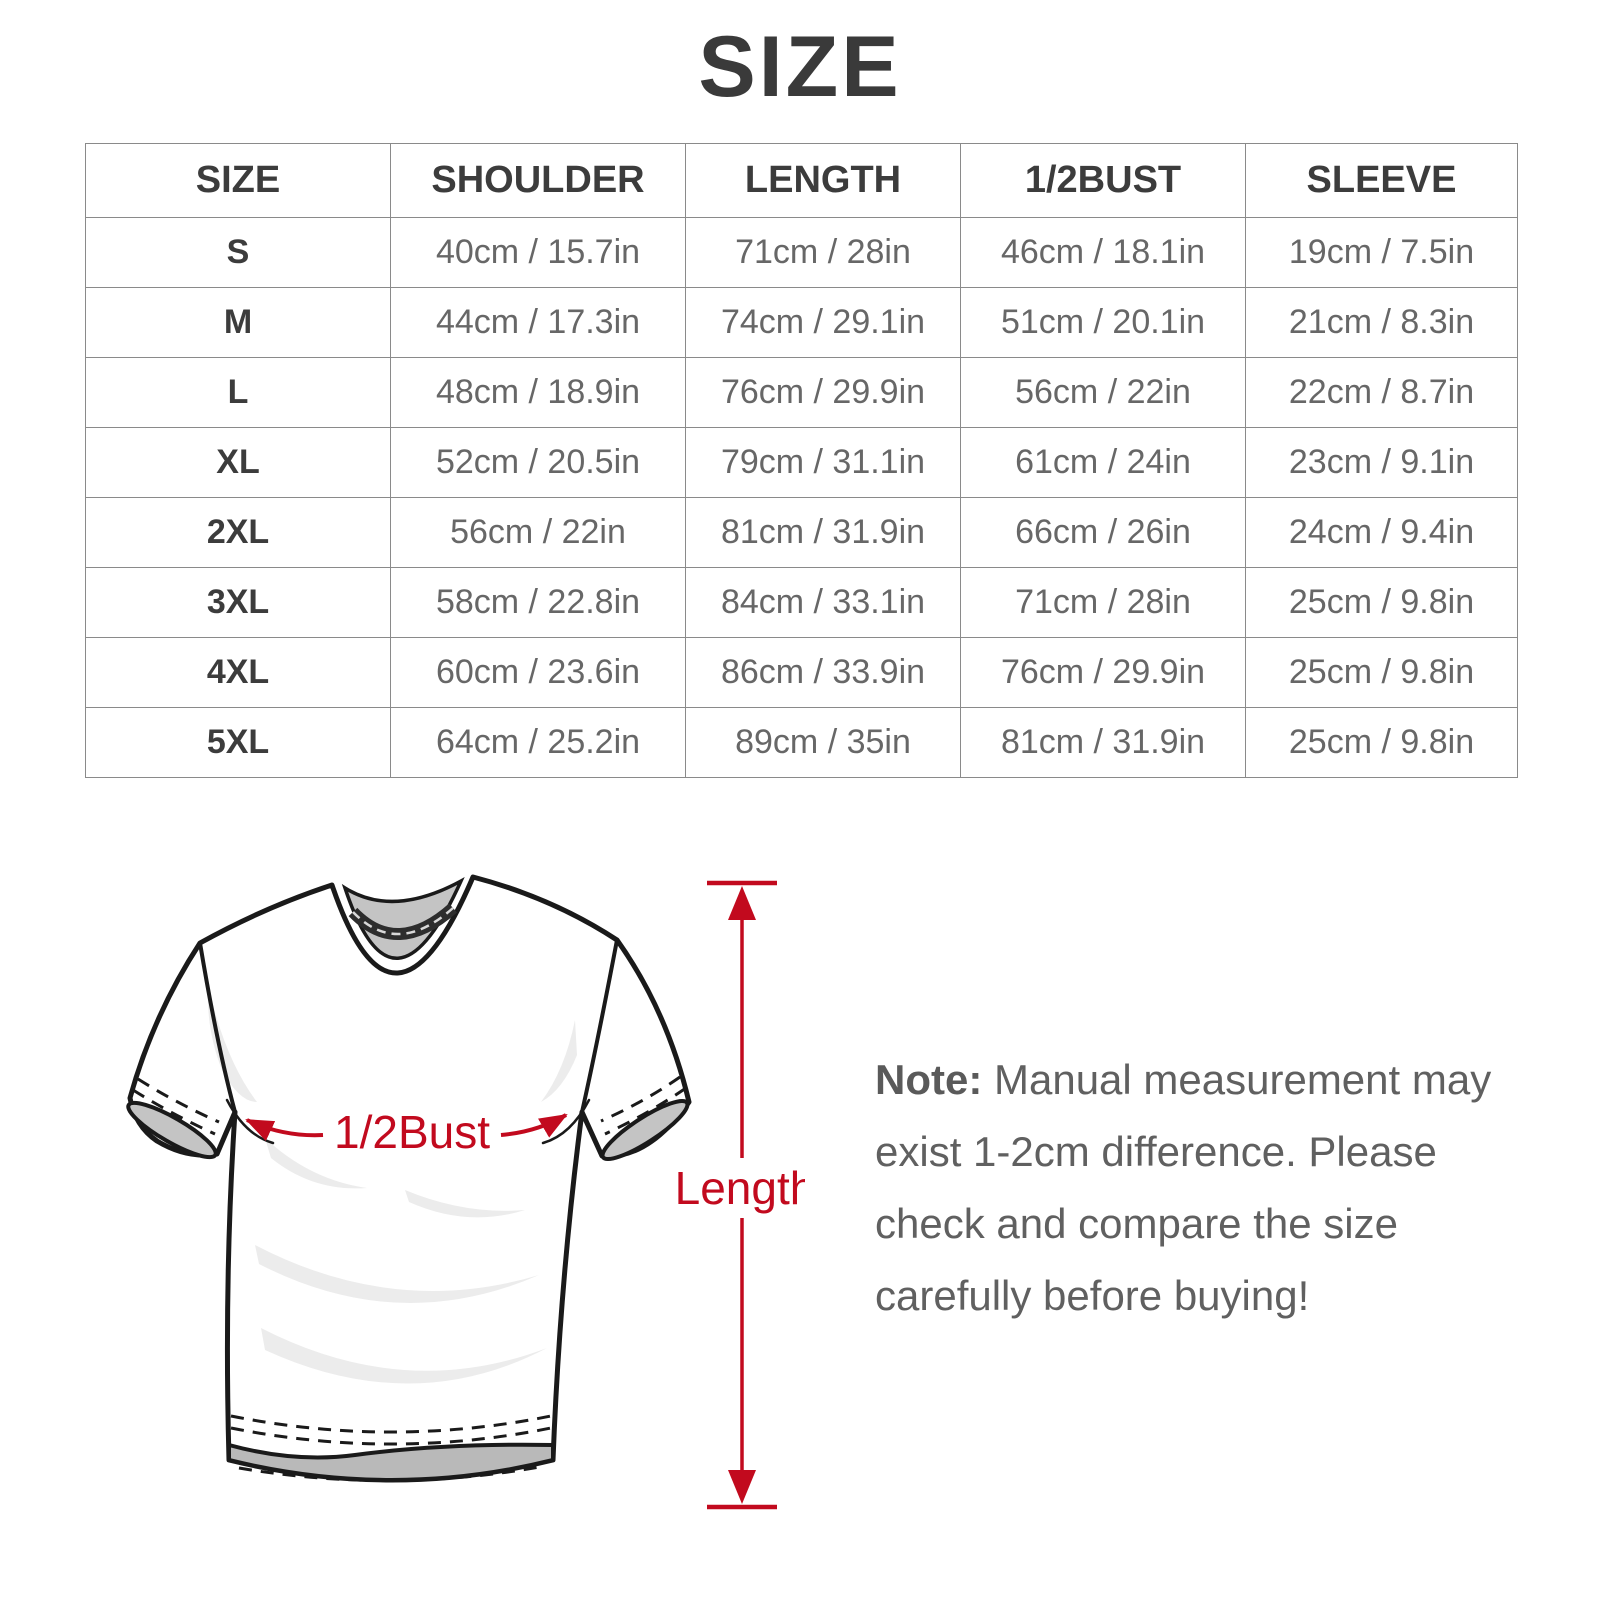 Image resolution: width=1600 pixels, height=1600 pixels. Describe the element at coordinates (740, 1188) in the screenshot. I see `length-label: Length` at that location.